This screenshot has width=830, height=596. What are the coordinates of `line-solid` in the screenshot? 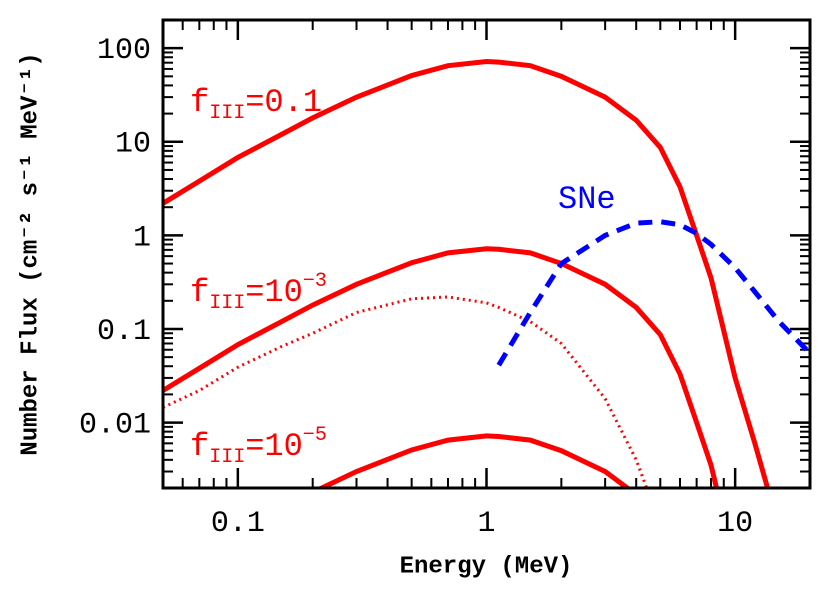 It's located at (473, 460).